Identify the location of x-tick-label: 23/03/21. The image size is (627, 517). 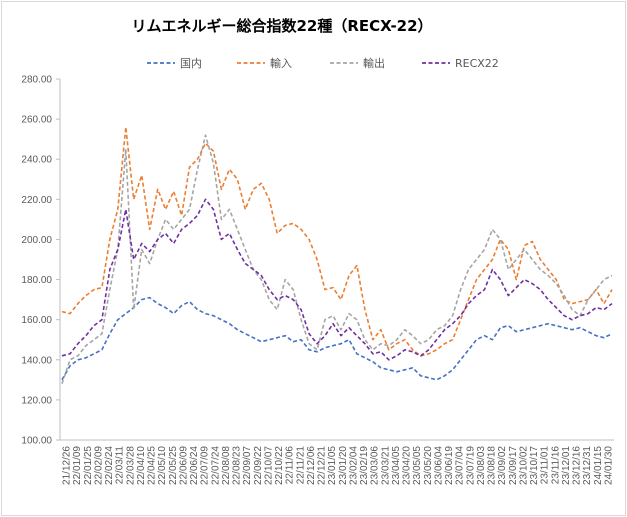
(385, 465).